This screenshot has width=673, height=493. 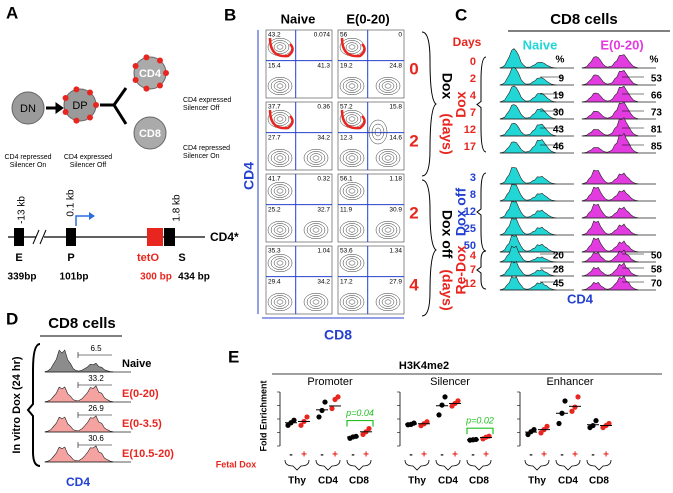 What do you see at coordinates (114, 106) in the screenshot?
I see `fork-arrow` at bounding box center [114, 106].